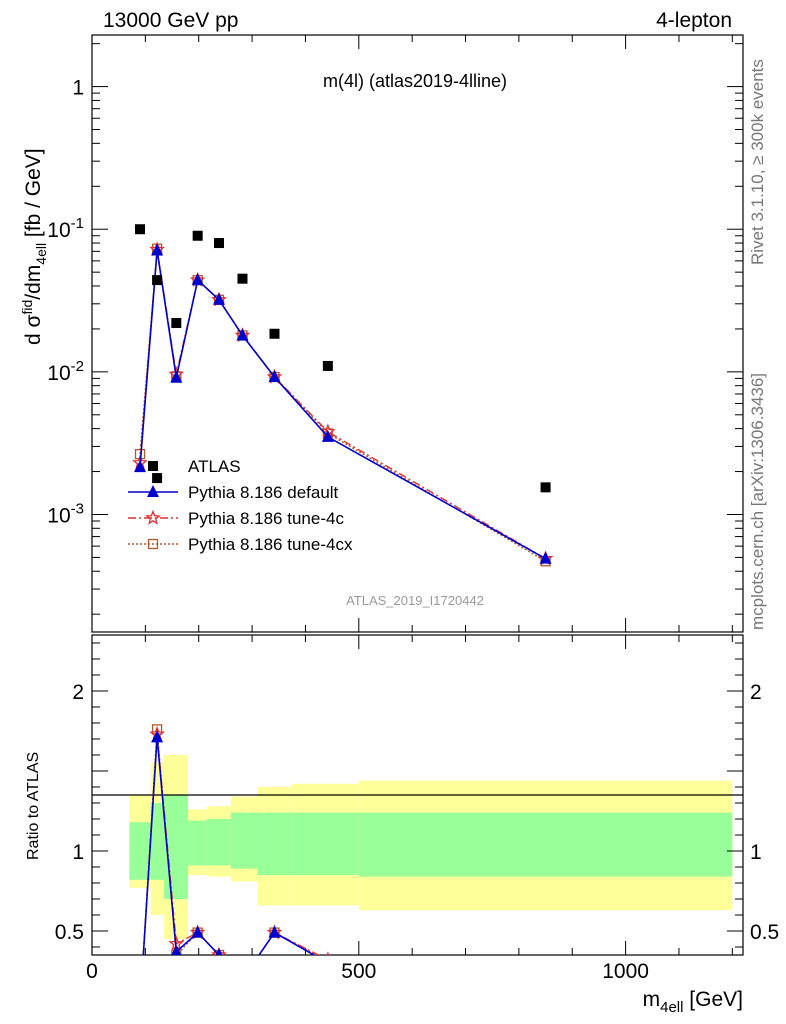 This screenshot has width=786, height=1024. I want to click on main-y-axis-label: d σfid/dm4ell [fb / GeV], so click(34, 246).